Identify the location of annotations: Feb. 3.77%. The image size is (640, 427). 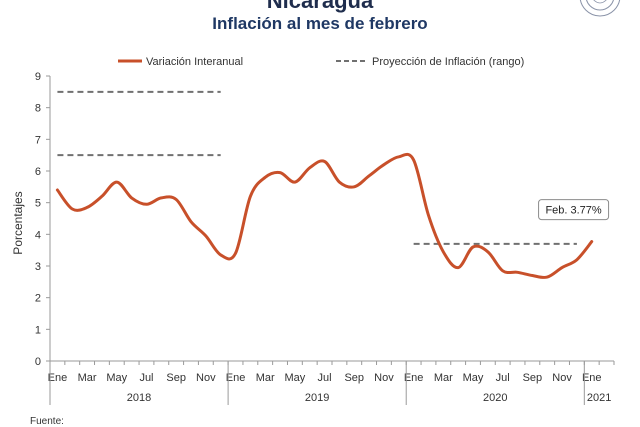
(574, 210).